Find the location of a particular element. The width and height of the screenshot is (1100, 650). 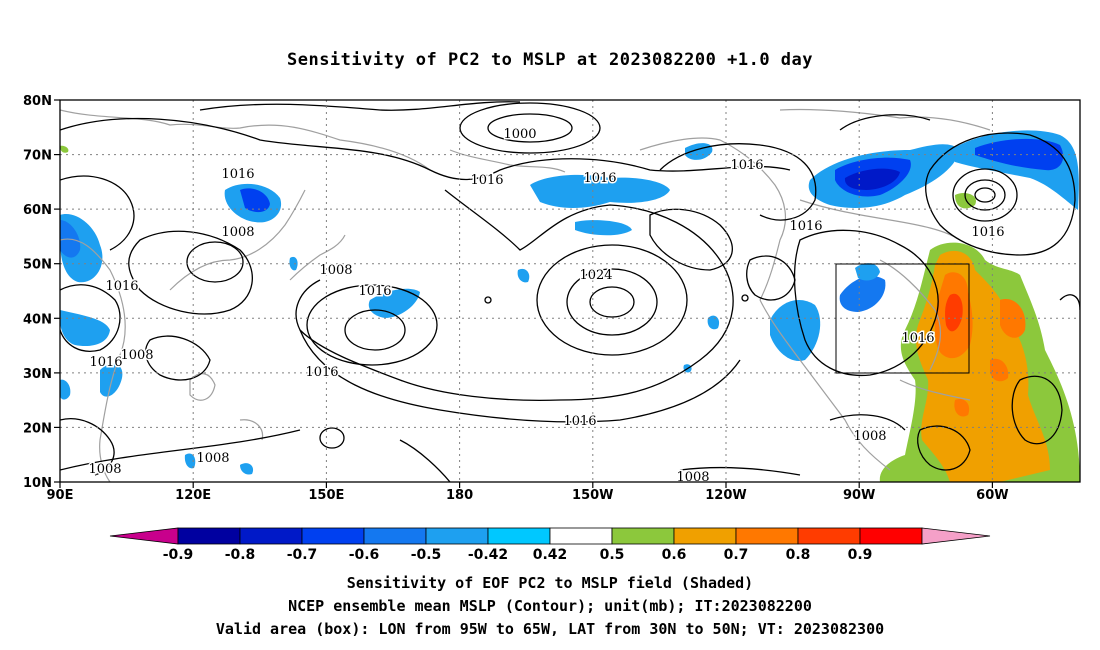

lat-tick-label: 40N is located at coordinates (37, 319).